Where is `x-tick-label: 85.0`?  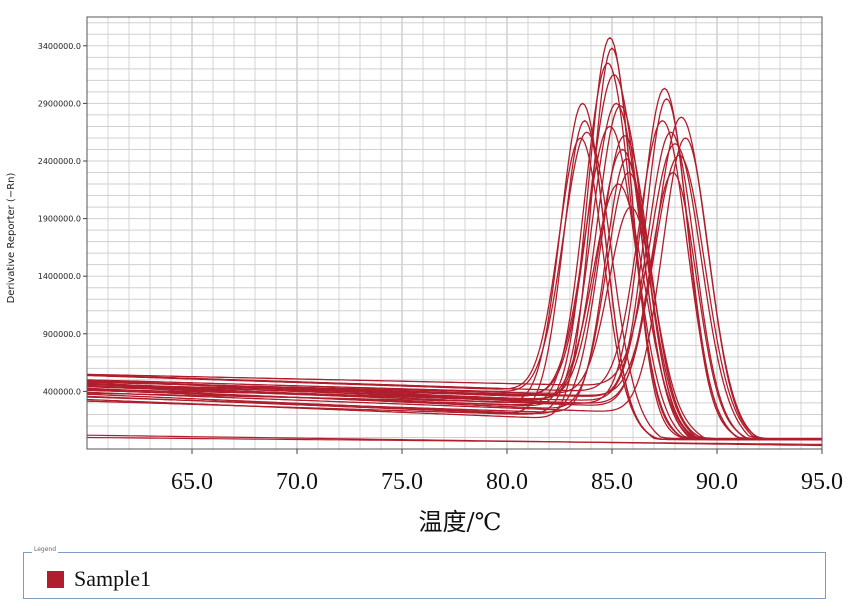 x-tick-label: 85.0 is located at coordinates (612, 482).